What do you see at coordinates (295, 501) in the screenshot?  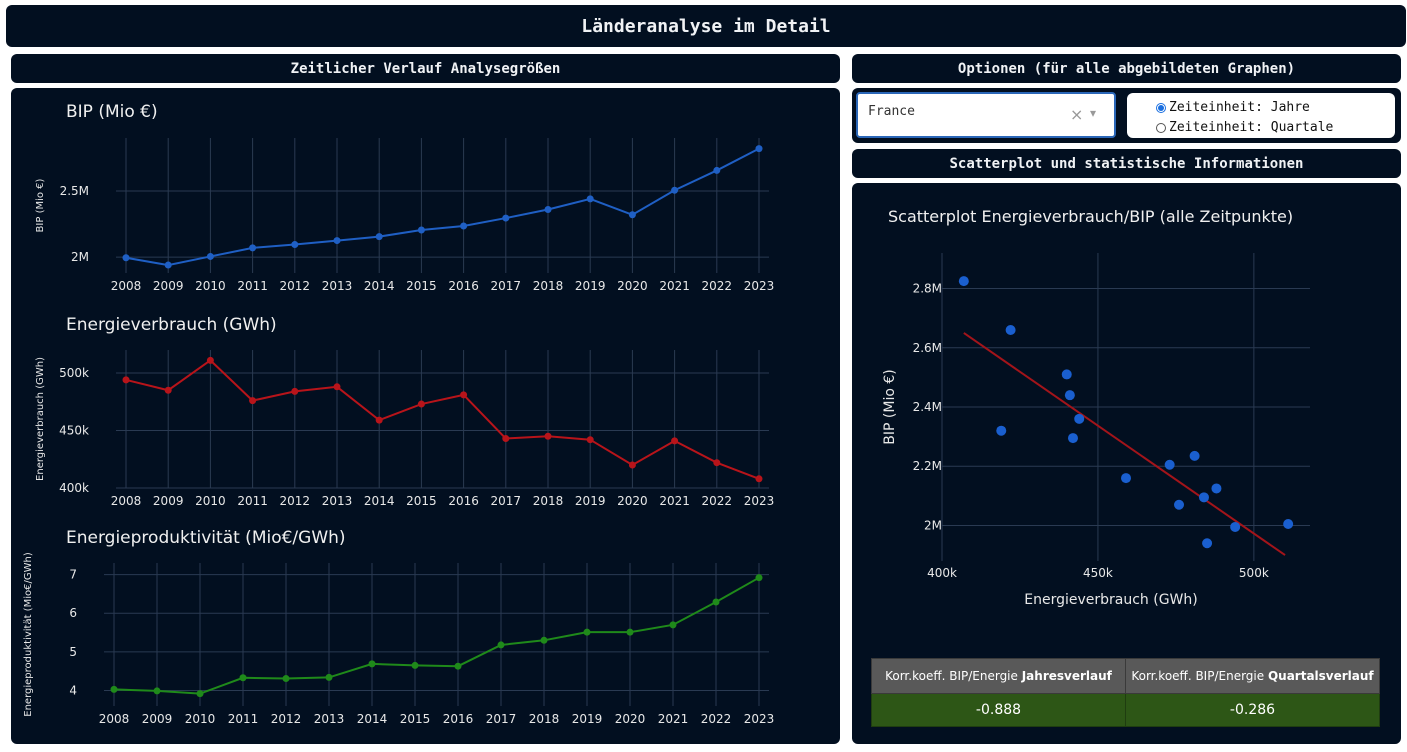 I see `energy-x-tick-label: 2012` at bounding box center [295, 501].